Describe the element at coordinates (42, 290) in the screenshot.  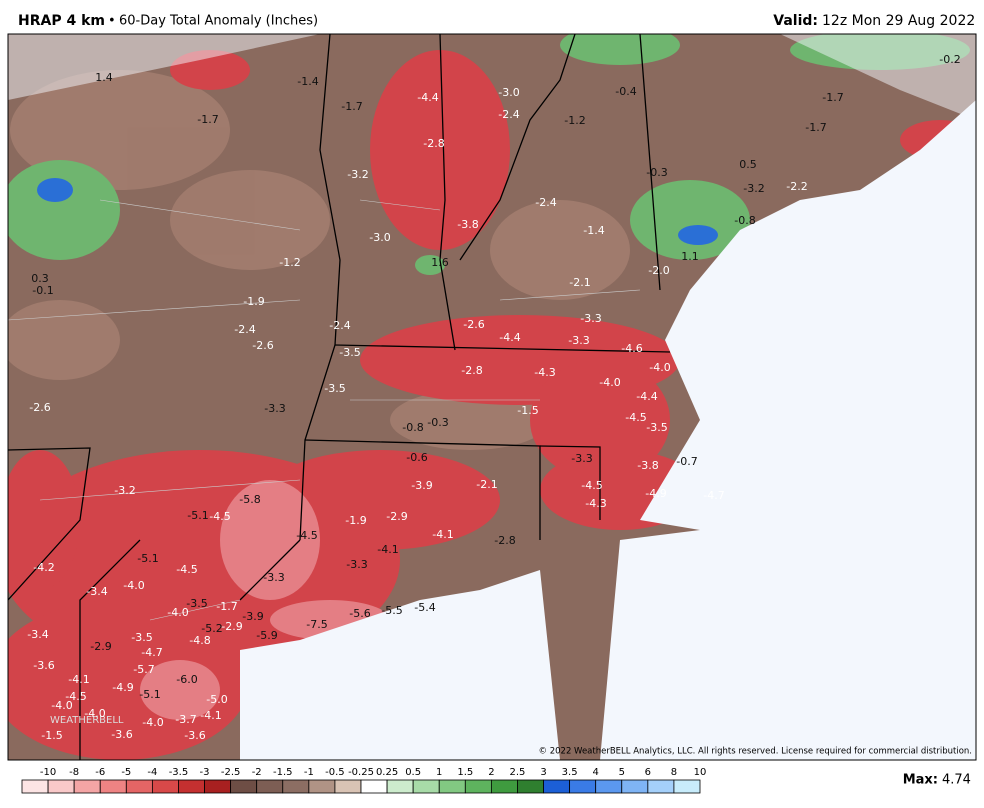
I see `anomaly-label: -0.1` at that location.